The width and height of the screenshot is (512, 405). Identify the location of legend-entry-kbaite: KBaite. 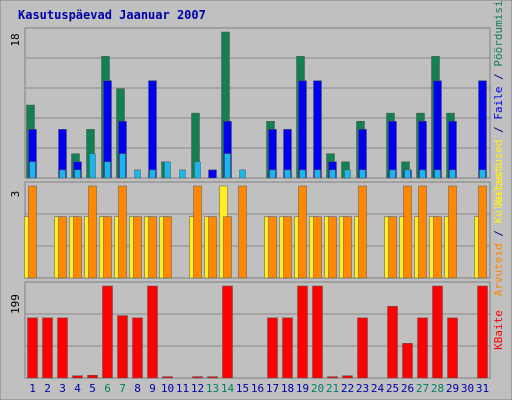
(498, 330).